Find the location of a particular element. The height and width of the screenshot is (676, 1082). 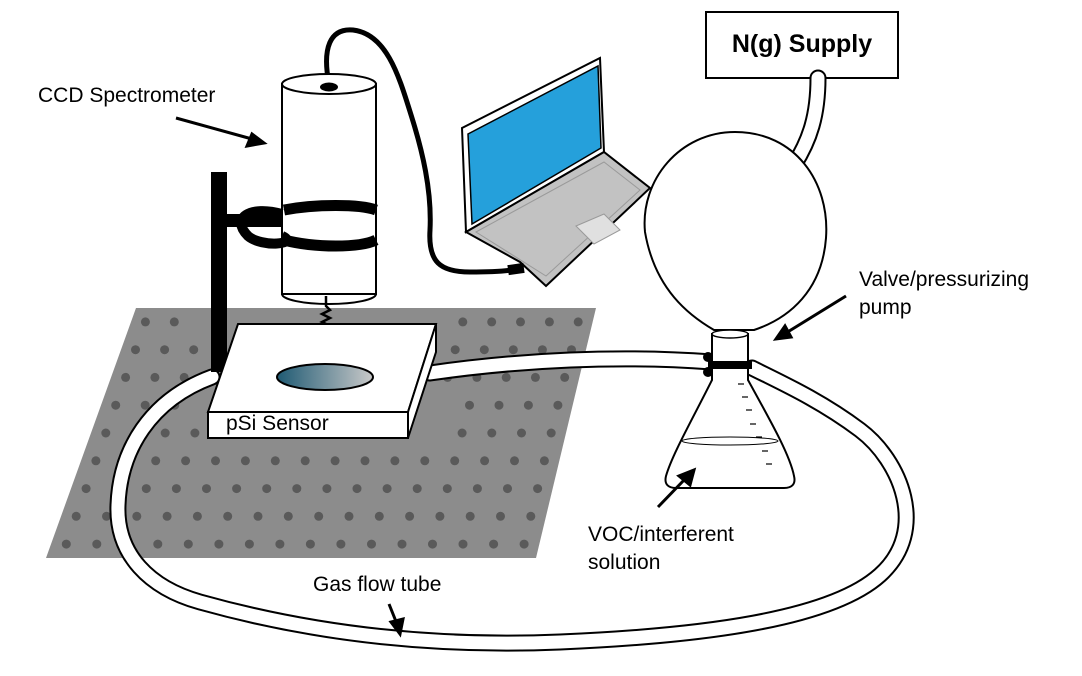

ccd-spectrometer-label: CCD Spectrometer is located at coordinates (127, 95).